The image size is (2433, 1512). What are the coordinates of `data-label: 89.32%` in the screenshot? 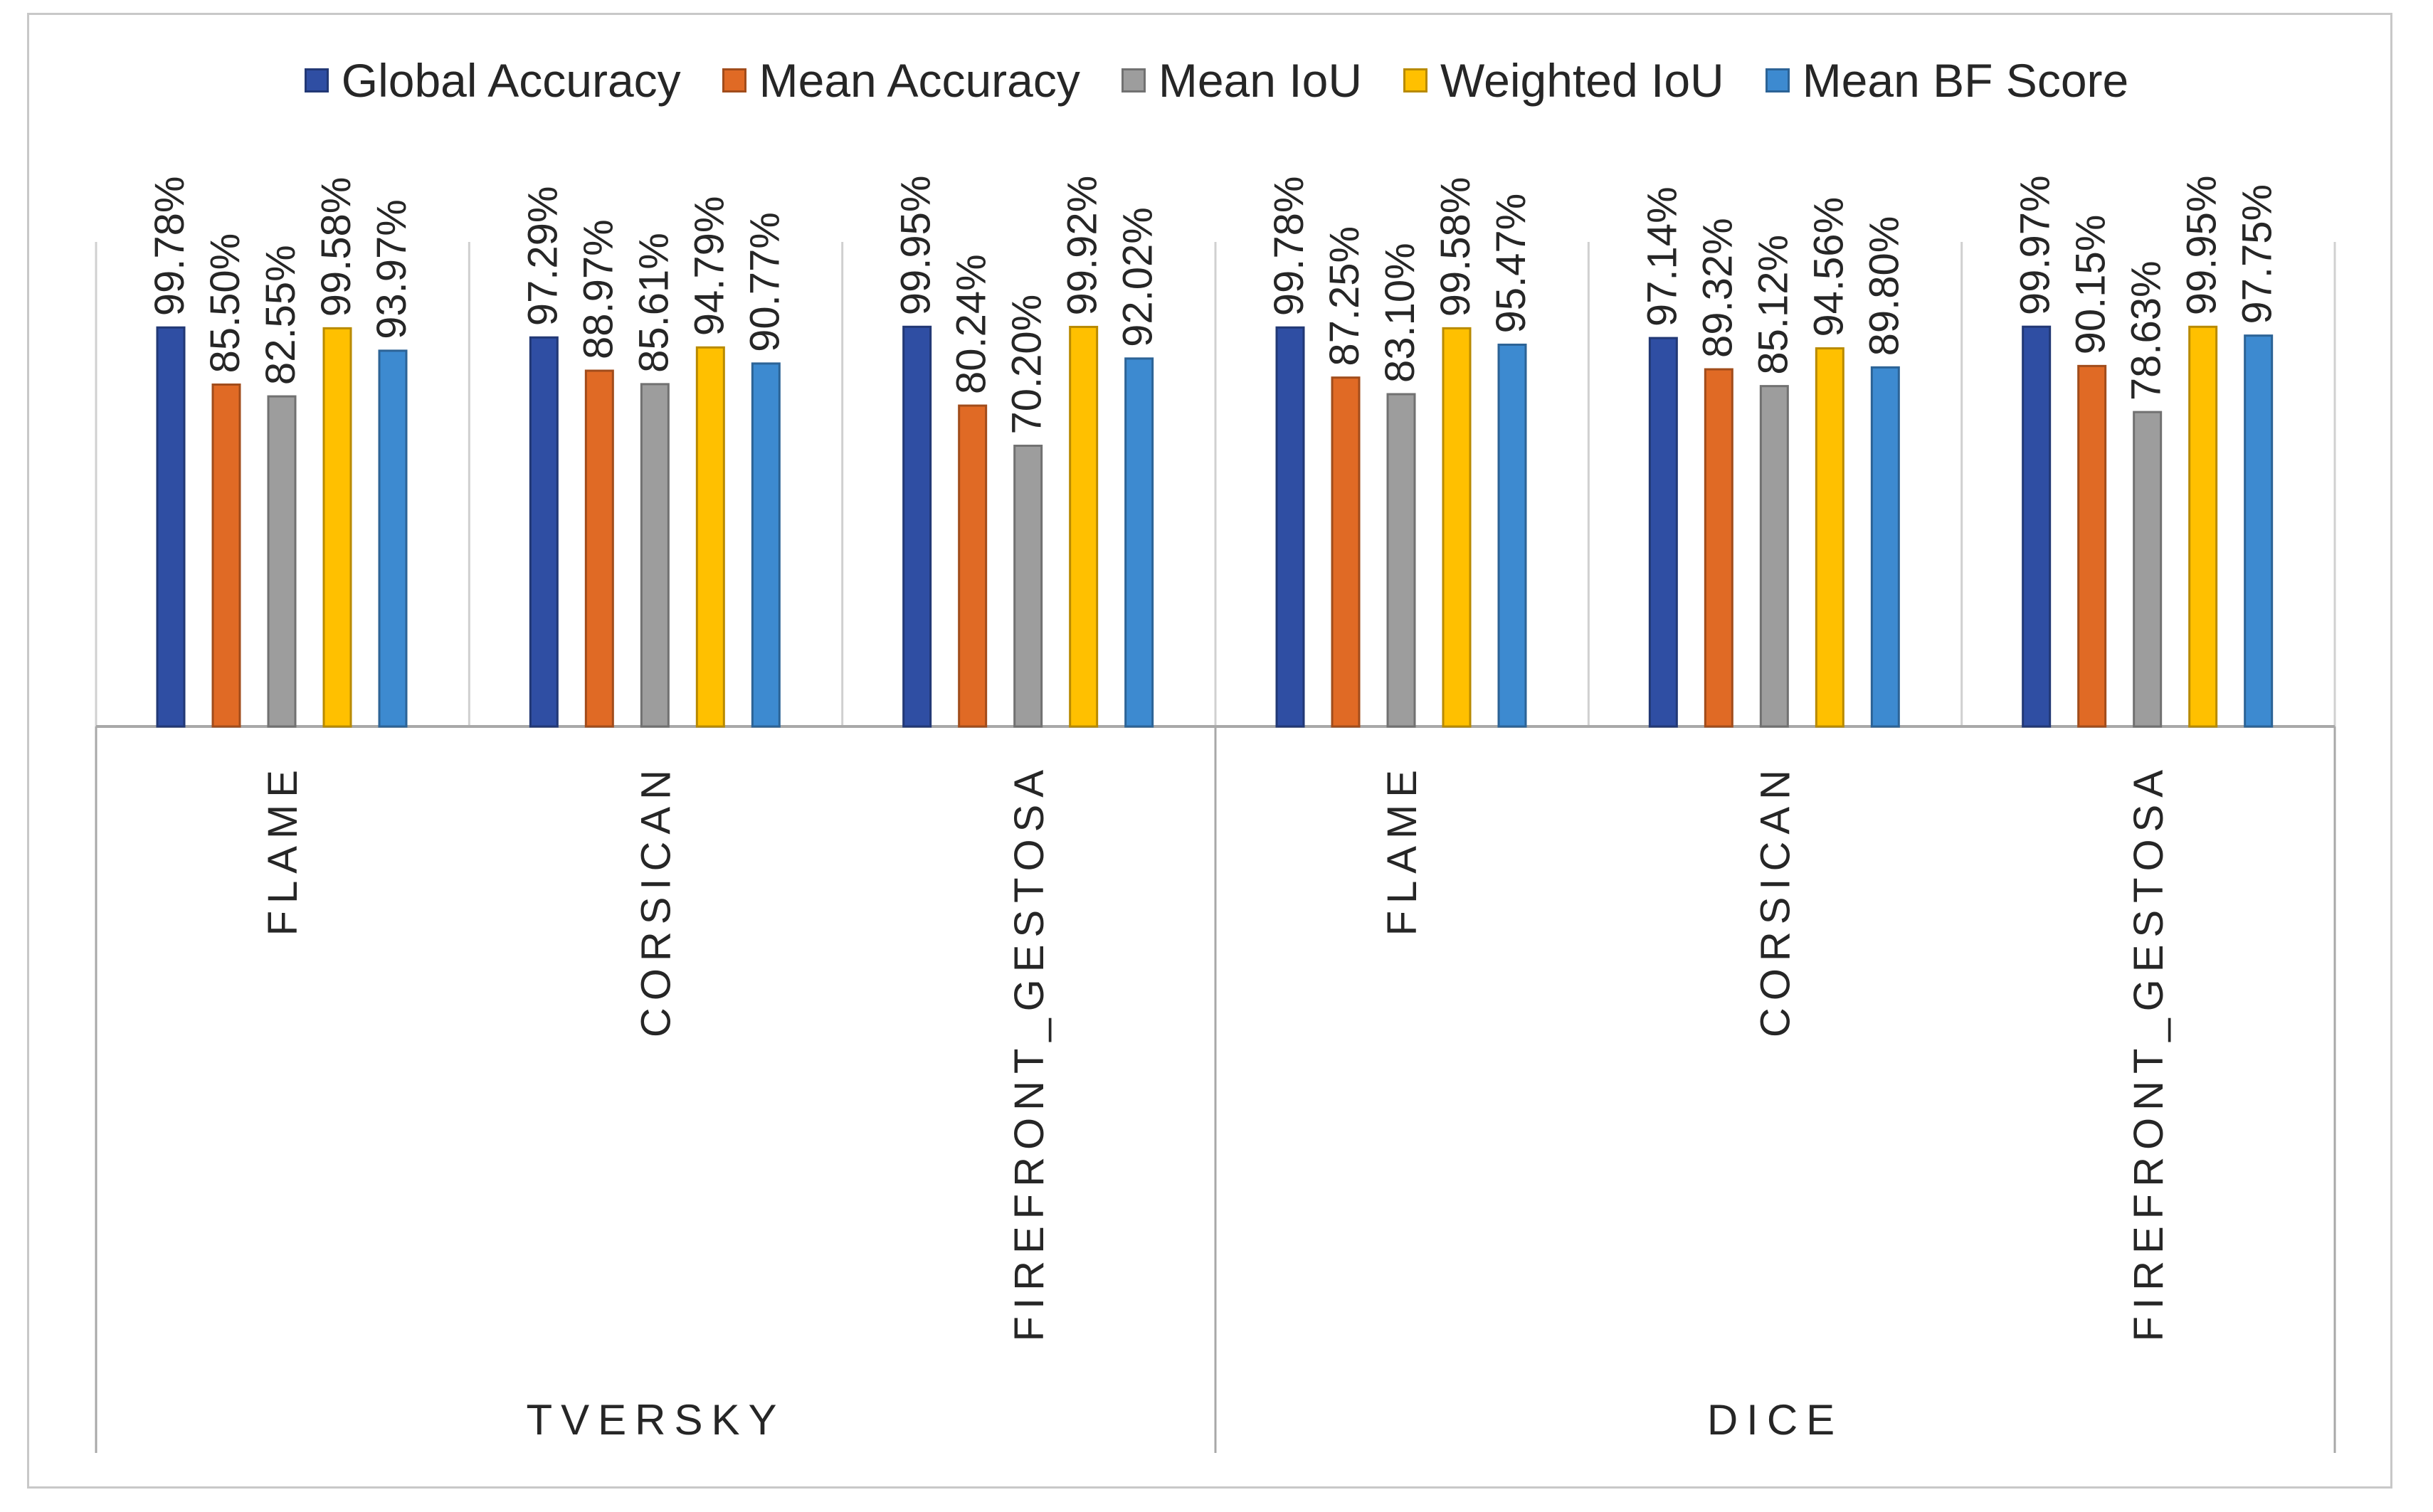 It's located at (1717, 288).